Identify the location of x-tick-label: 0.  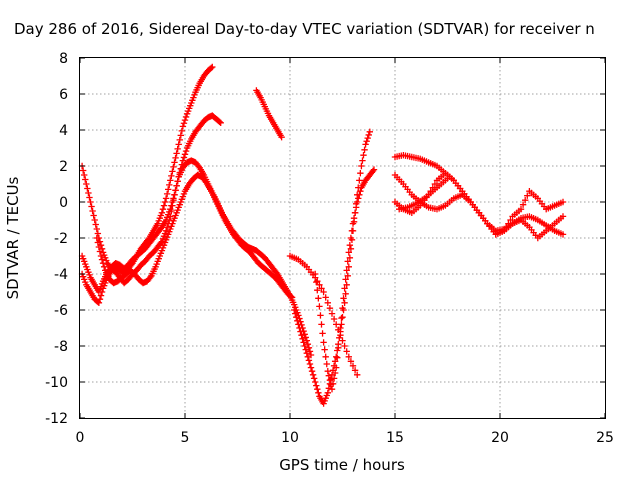
(80, 438).